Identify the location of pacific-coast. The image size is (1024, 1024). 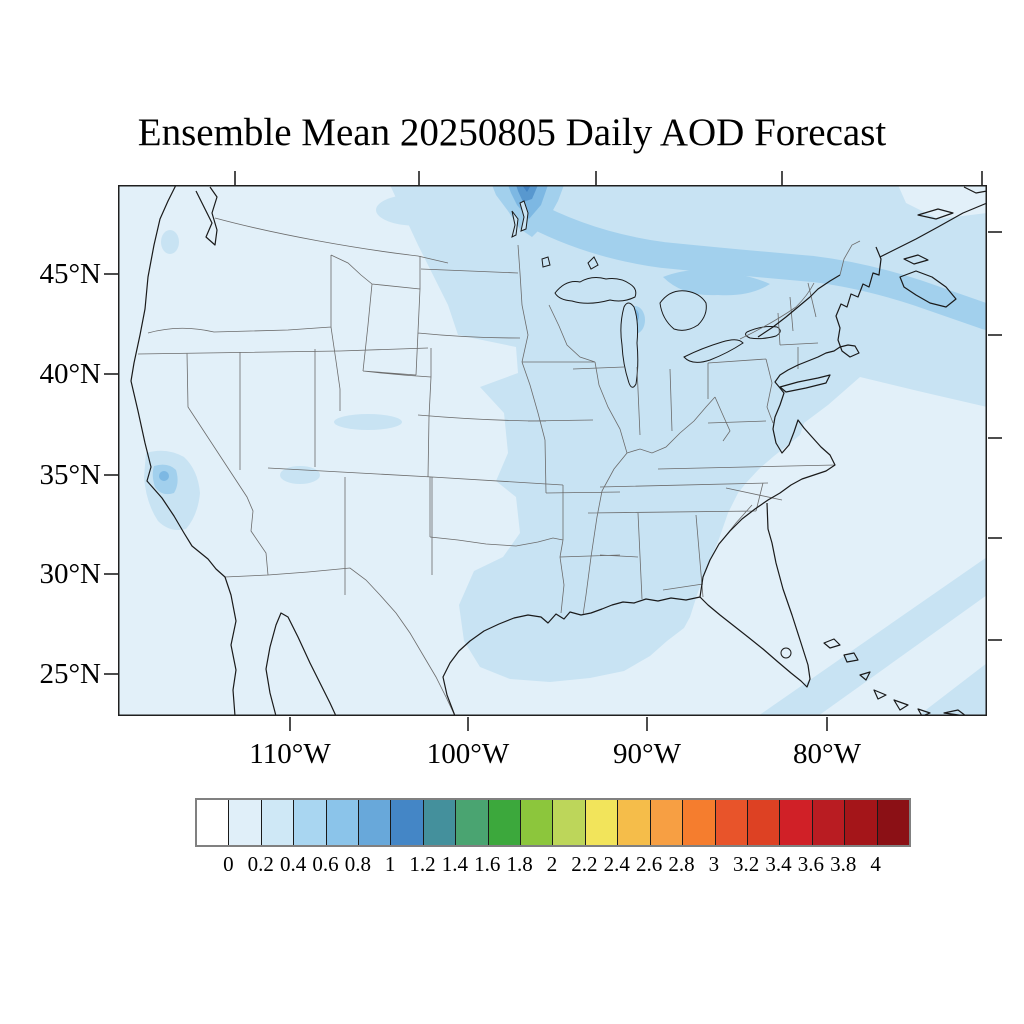
(183, 450).